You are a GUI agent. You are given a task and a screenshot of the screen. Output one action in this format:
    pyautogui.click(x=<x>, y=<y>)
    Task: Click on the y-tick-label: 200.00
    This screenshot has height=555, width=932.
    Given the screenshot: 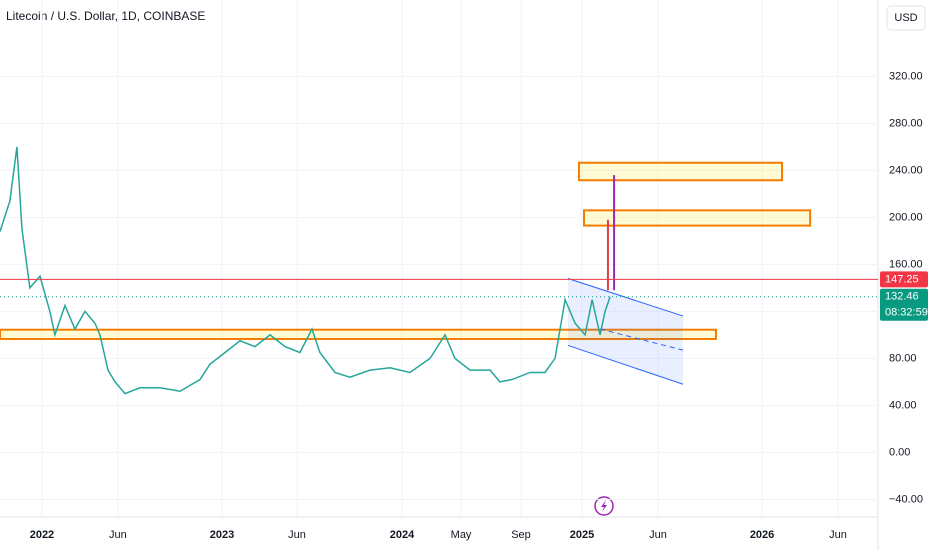 What is the action you would take?
    pyautogui.click(x=906, y=217)
    